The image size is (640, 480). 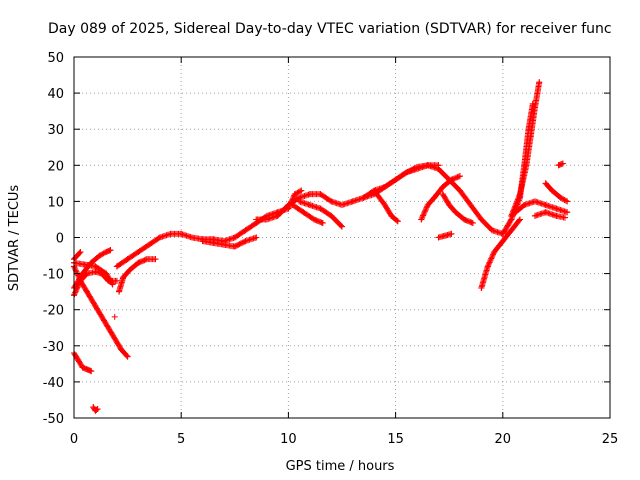 I want to click on y-tick-label: -10, so click(x=53, y=275).